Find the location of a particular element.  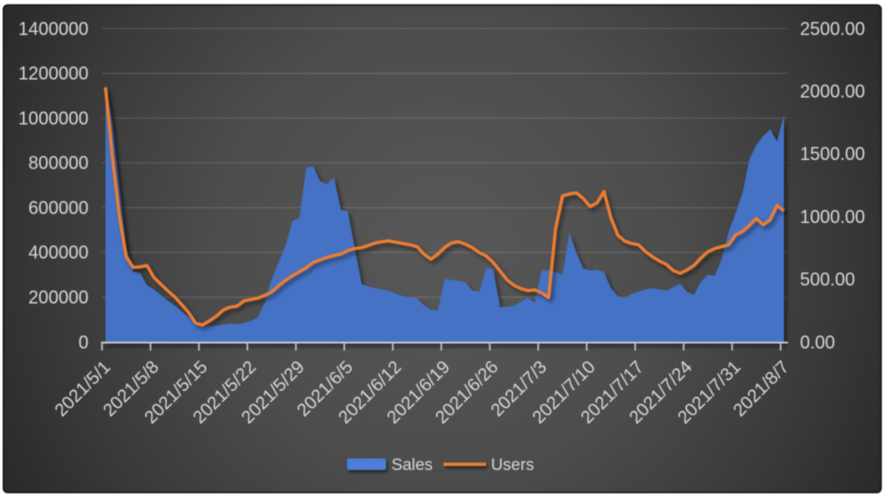

svg-text: 800000 is located at coordinates (58, 163).